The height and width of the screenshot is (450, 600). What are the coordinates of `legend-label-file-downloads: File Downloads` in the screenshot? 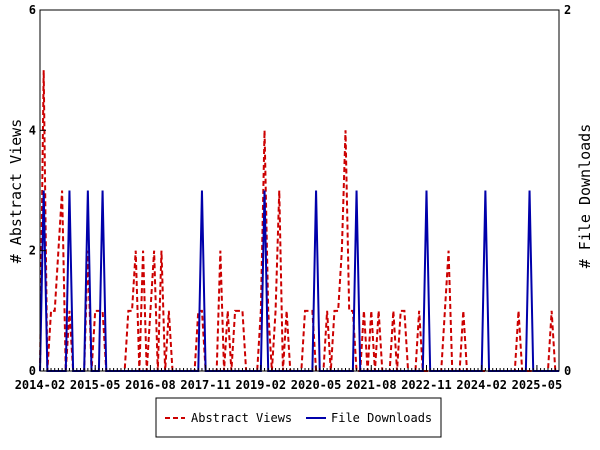 It's located at (381, 418).